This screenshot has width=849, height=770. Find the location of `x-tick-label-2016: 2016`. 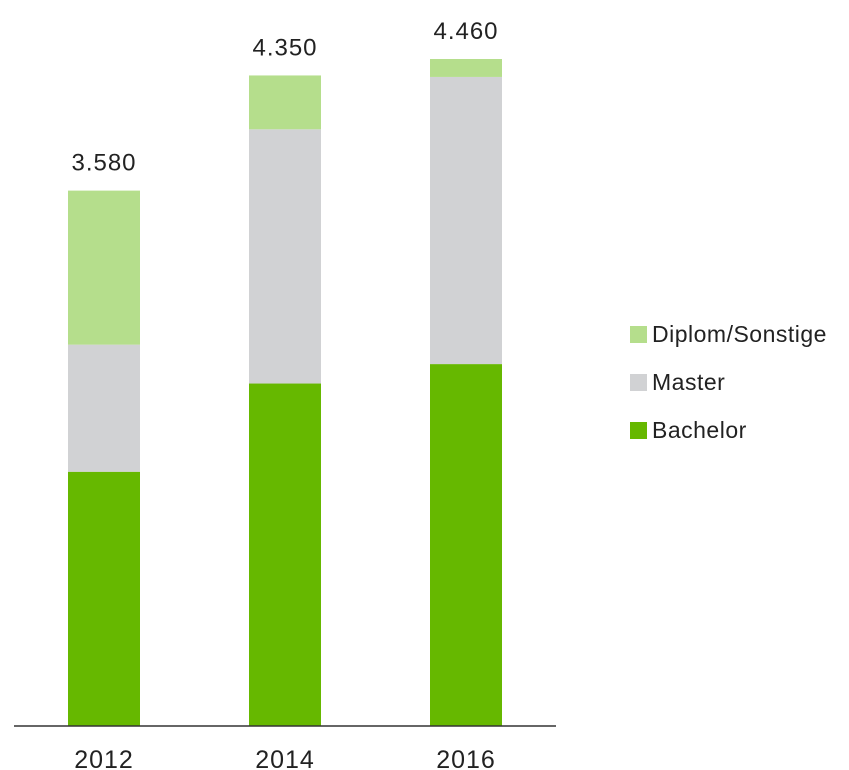

x-tick-label-2016: 2016 is located at coordinates (466, 758).